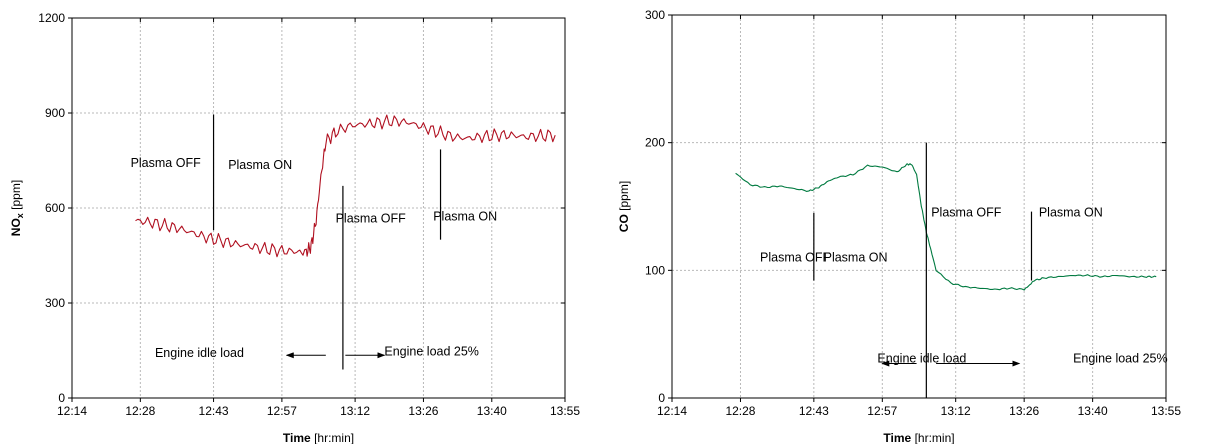 The image size is (1211, 444). I want to click on y-axis-title-subscript: x, so click(20, 215).